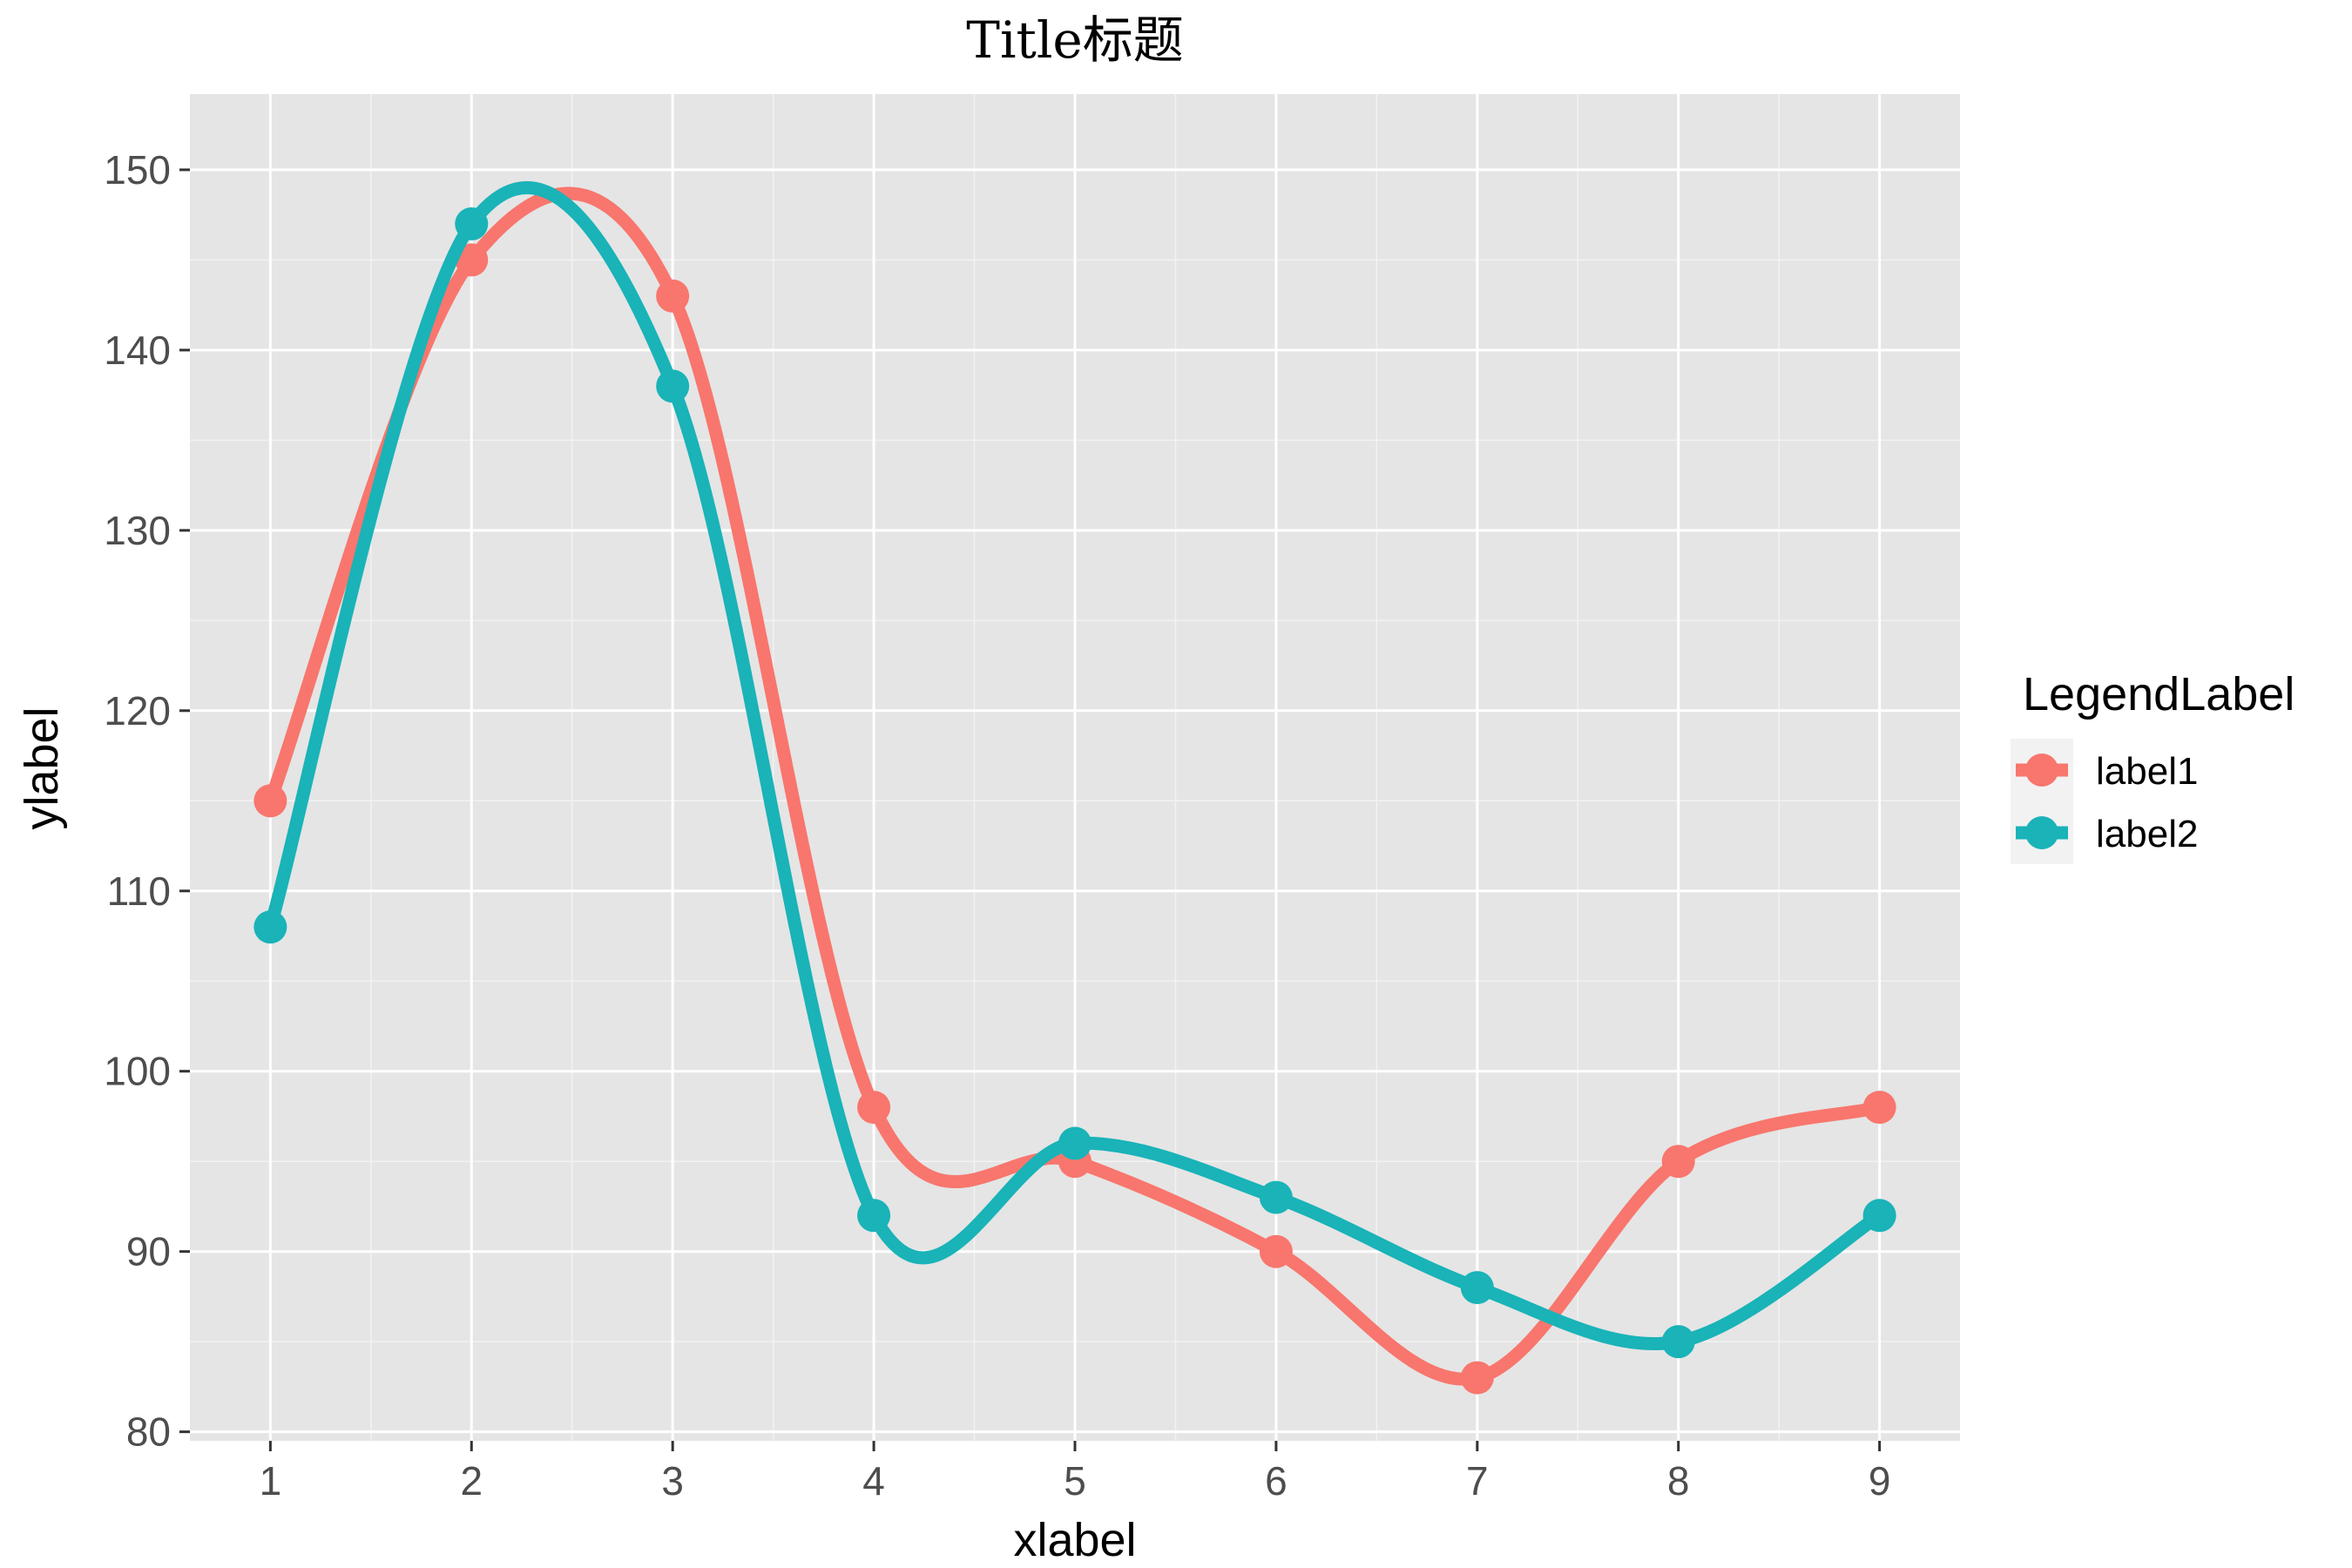 The height and width of the screenshot is (1568, 2352). What do you see at coordinates (1880, 1481) in the screenshot?
I see `x-tick-label: 9` at bounding box center [1880, 1481].